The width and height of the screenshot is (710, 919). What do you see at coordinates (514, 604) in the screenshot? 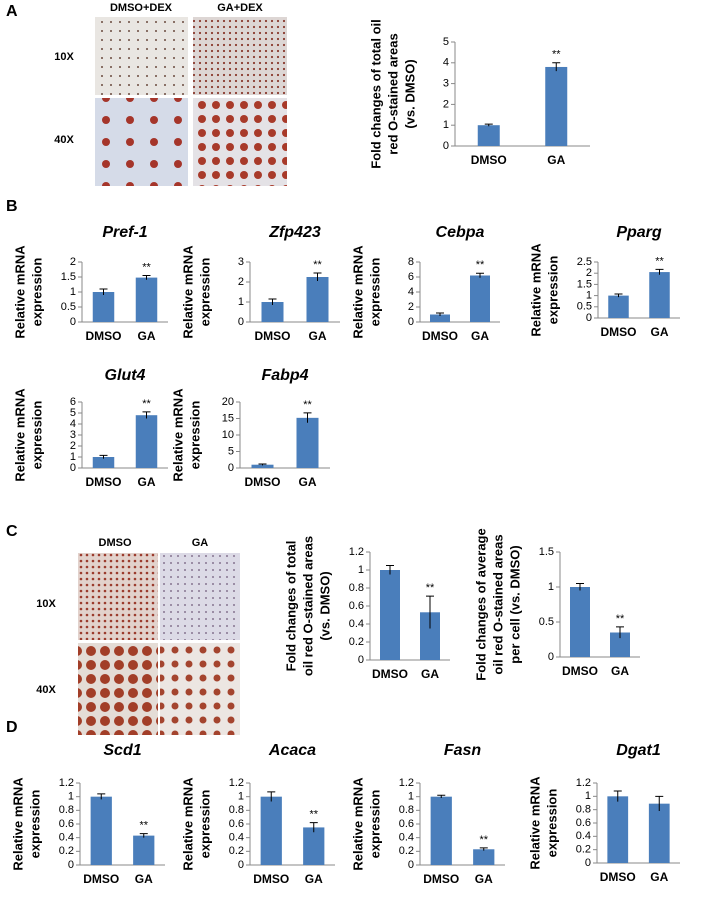
I see `y-axis-label: per cell (vs. DMSO)` at bounding box center [514, 604].